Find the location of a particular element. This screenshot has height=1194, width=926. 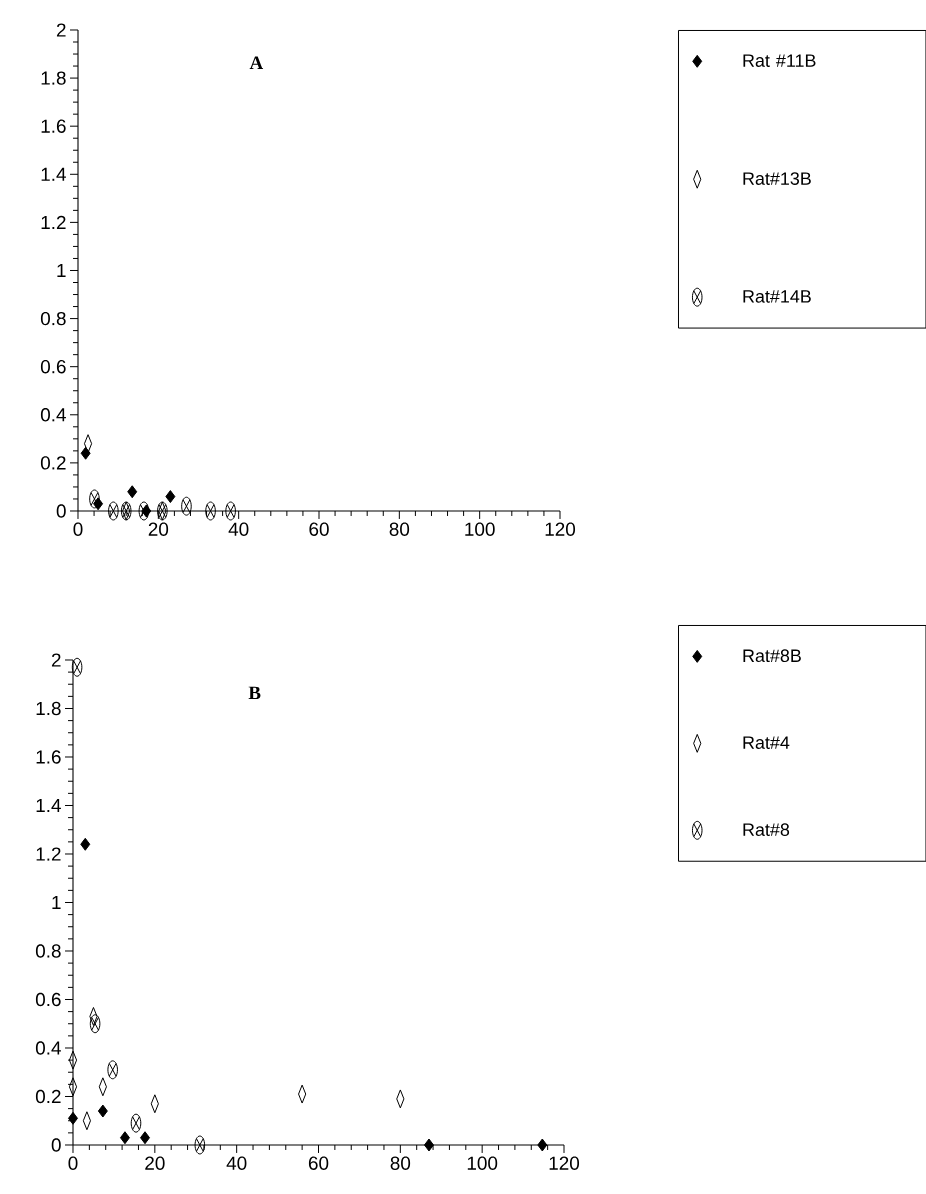

text: A is located at coordinates (256, 62).